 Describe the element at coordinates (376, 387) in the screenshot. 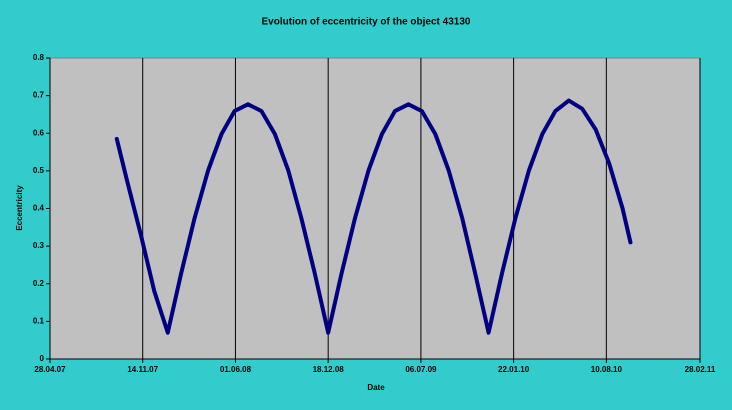

I see `x-axis-title: Date` at that location.